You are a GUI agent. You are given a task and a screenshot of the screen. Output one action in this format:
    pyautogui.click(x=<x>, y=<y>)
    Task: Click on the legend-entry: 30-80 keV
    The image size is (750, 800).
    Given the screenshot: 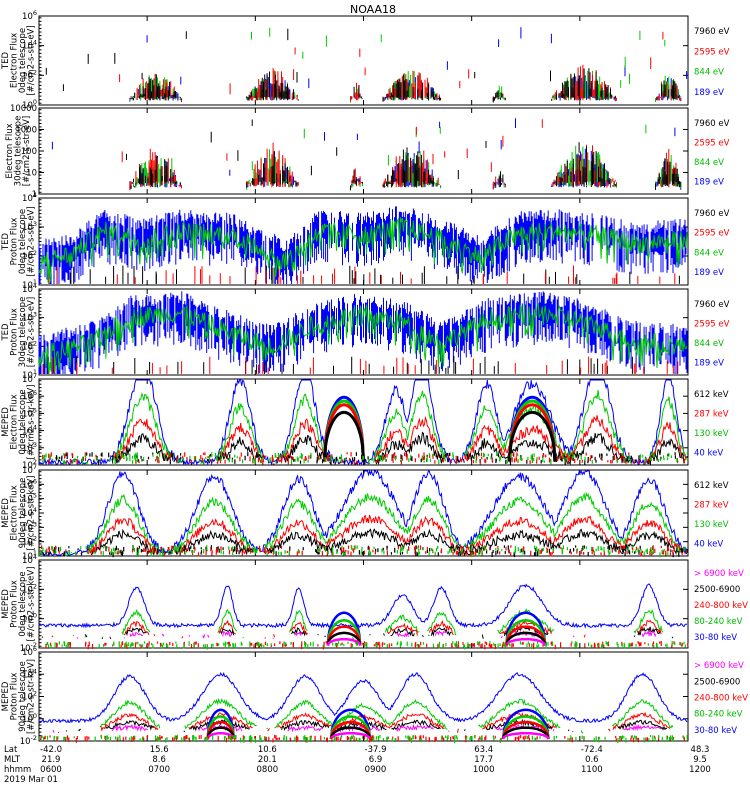 What is the action you would take?
    pyautogui.click(x=715, y=731)
    